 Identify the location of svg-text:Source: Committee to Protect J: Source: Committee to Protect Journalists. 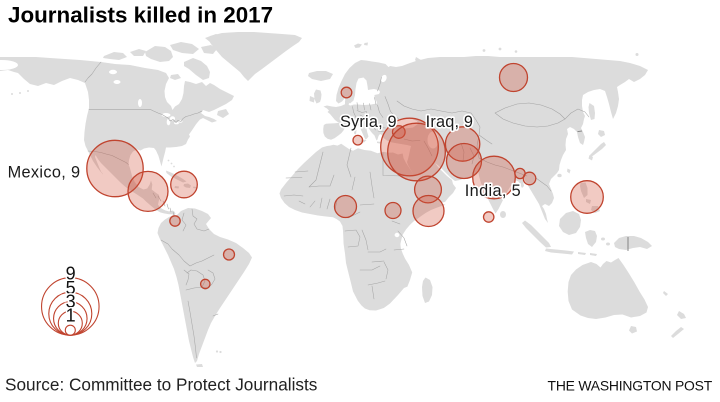
(161, 385).